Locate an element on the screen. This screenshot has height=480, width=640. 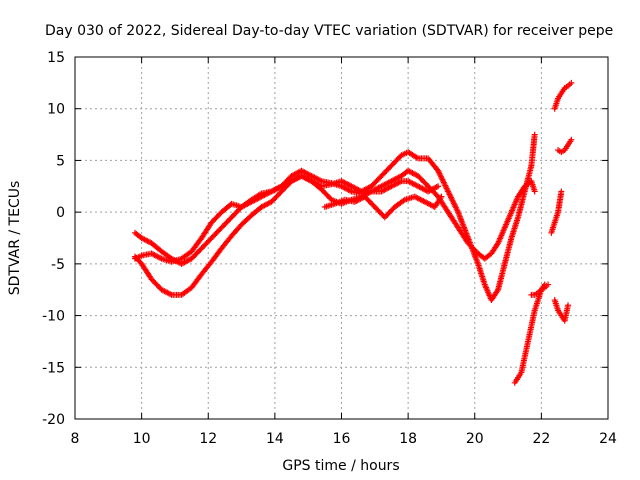
x-tick-label: 16 is located at coordinates (342, 439).